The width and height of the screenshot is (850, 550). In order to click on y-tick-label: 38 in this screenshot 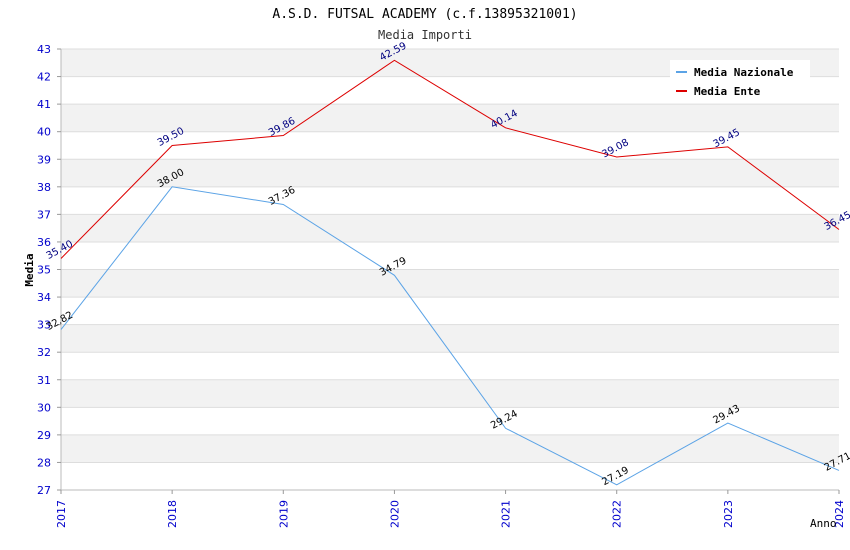, I will do `click(44, 187)`.